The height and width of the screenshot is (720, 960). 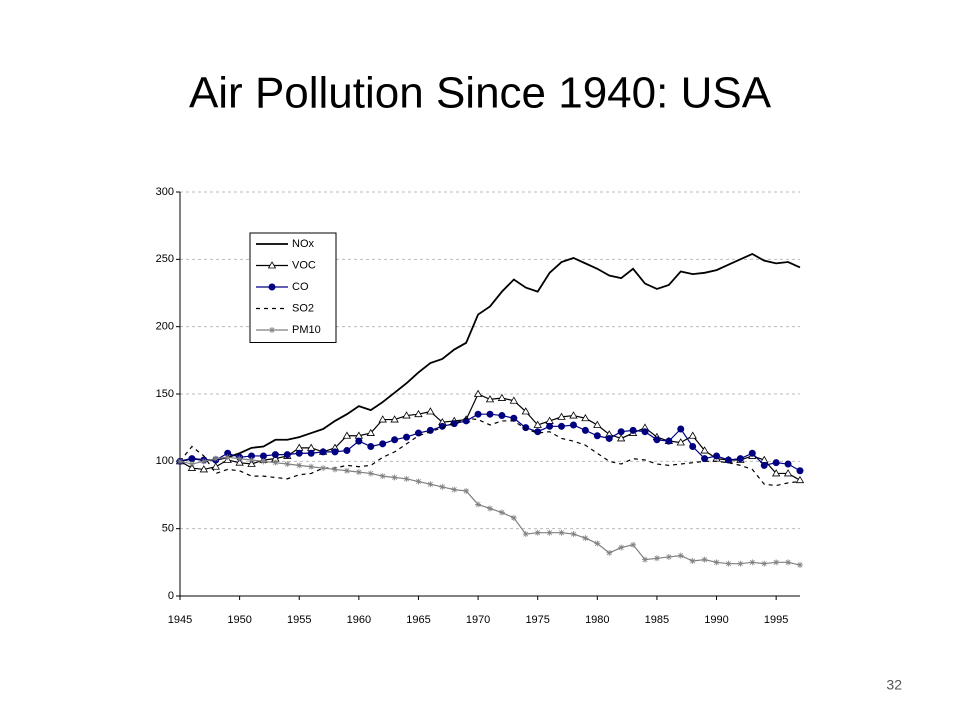 I want to click on x-tick-label: 1990, so click(x=716, y=620).